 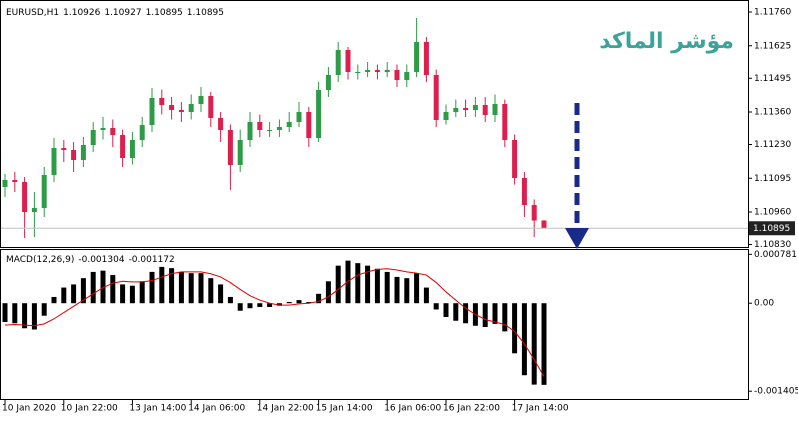 What do you see at coordinates (772, 145) in the screenshot?
I see `y-tick-label: 1.11230` at bounding box center [772, 145].